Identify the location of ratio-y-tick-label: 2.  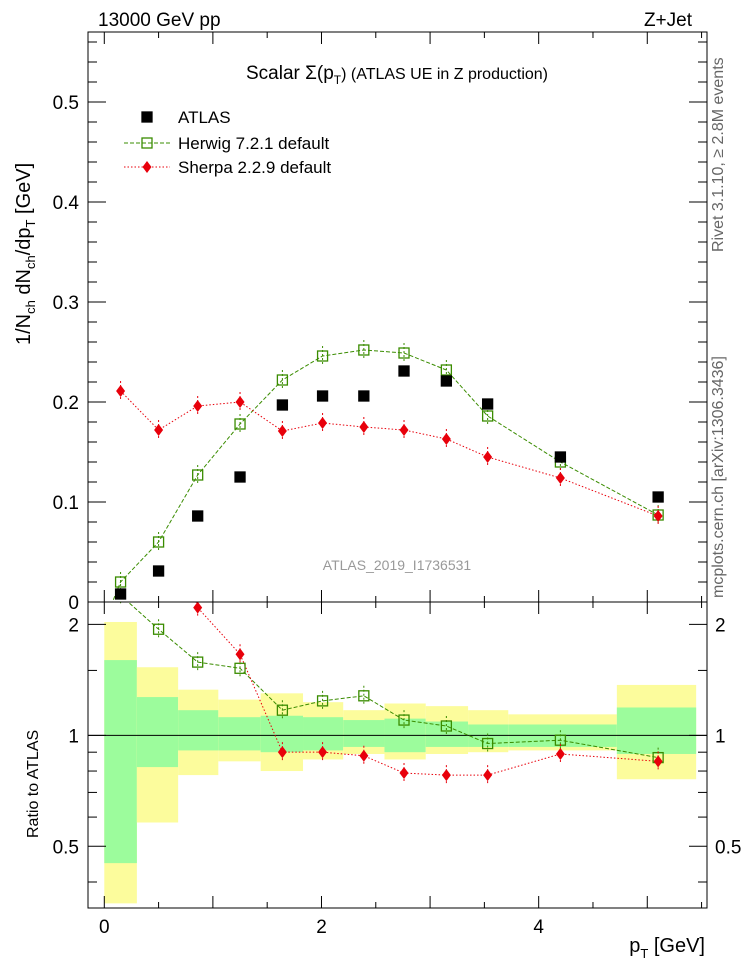
(73, 625).